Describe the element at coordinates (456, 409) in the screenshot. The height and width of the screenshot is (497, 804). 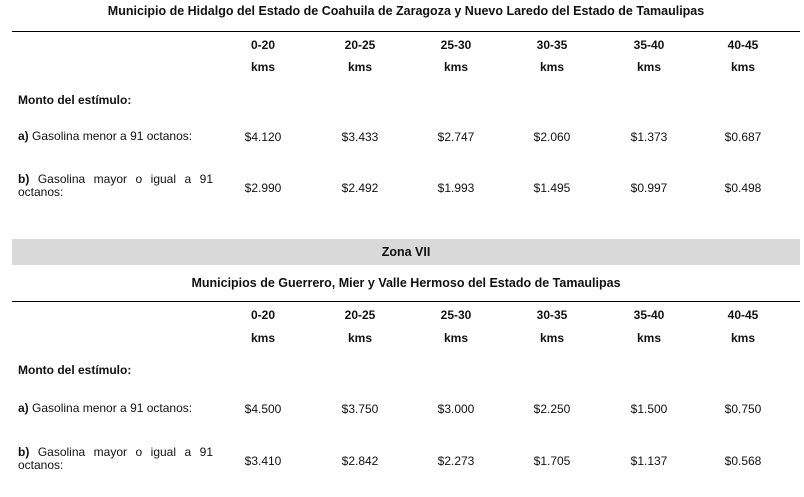
I see `value-cell: $3.000` at that location.